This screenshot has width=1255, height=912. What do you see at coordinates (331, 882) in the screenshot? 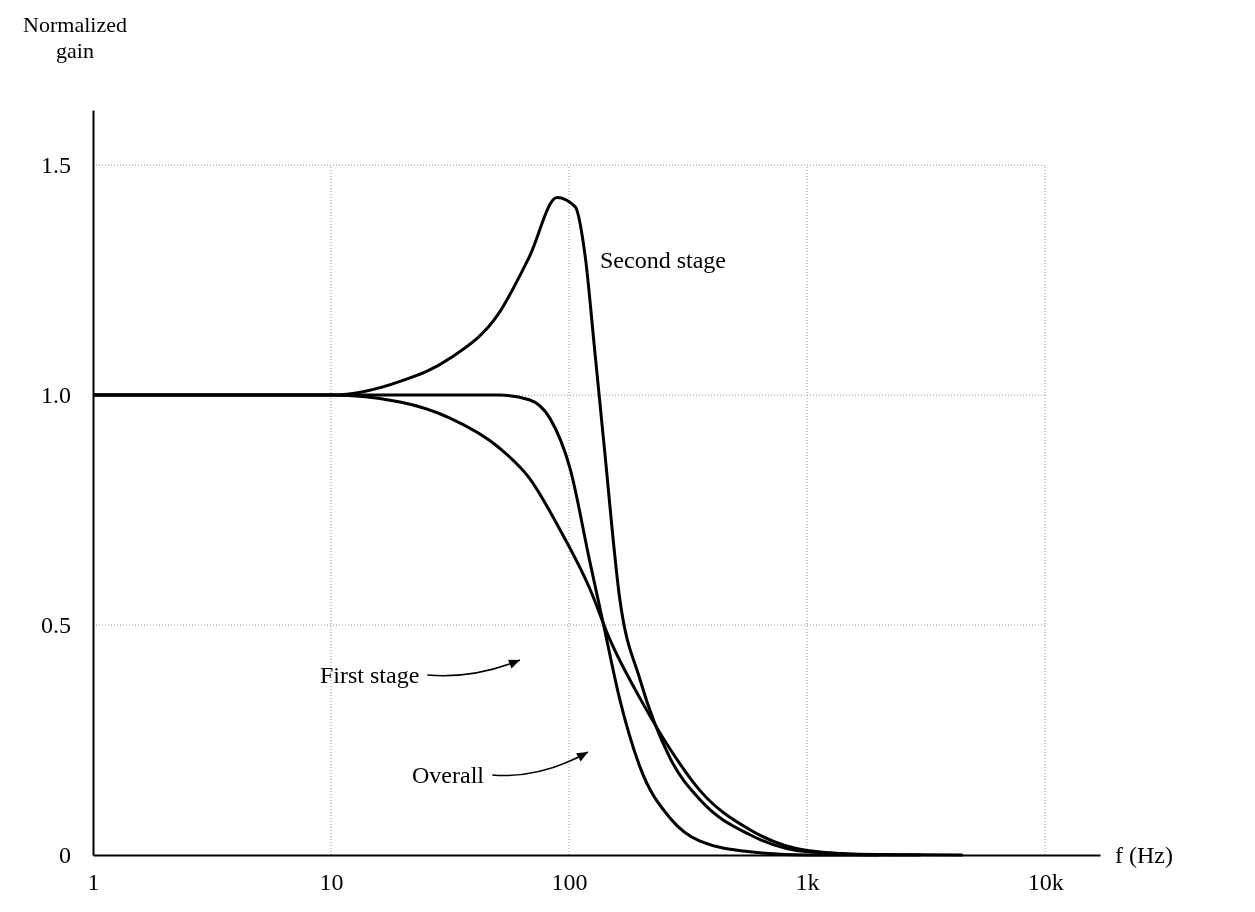
I see `x-tick-label: 10` at bounding box center [331, 882].